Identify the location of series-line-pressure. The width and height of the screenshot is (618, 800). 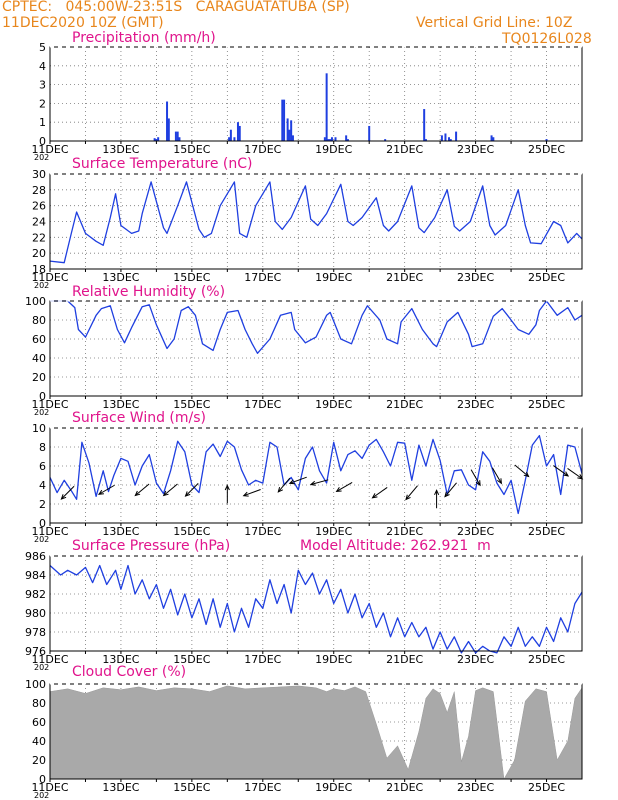
(316, 609).